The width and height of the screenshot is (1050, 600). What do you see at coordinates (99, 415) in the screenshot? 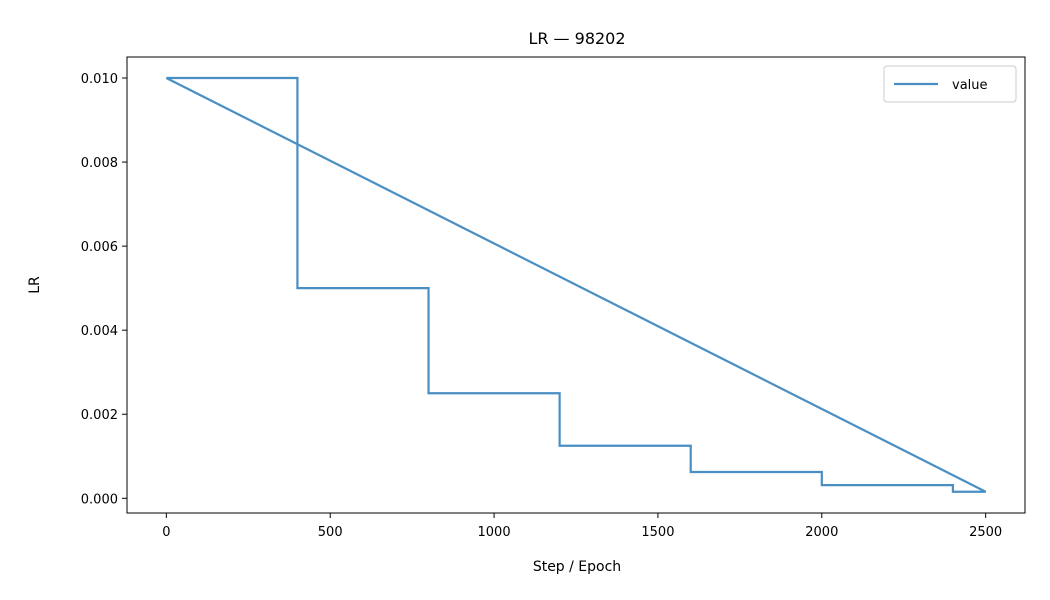
I see `y-tick-label: 0.002` at bounding box center [99, 415].